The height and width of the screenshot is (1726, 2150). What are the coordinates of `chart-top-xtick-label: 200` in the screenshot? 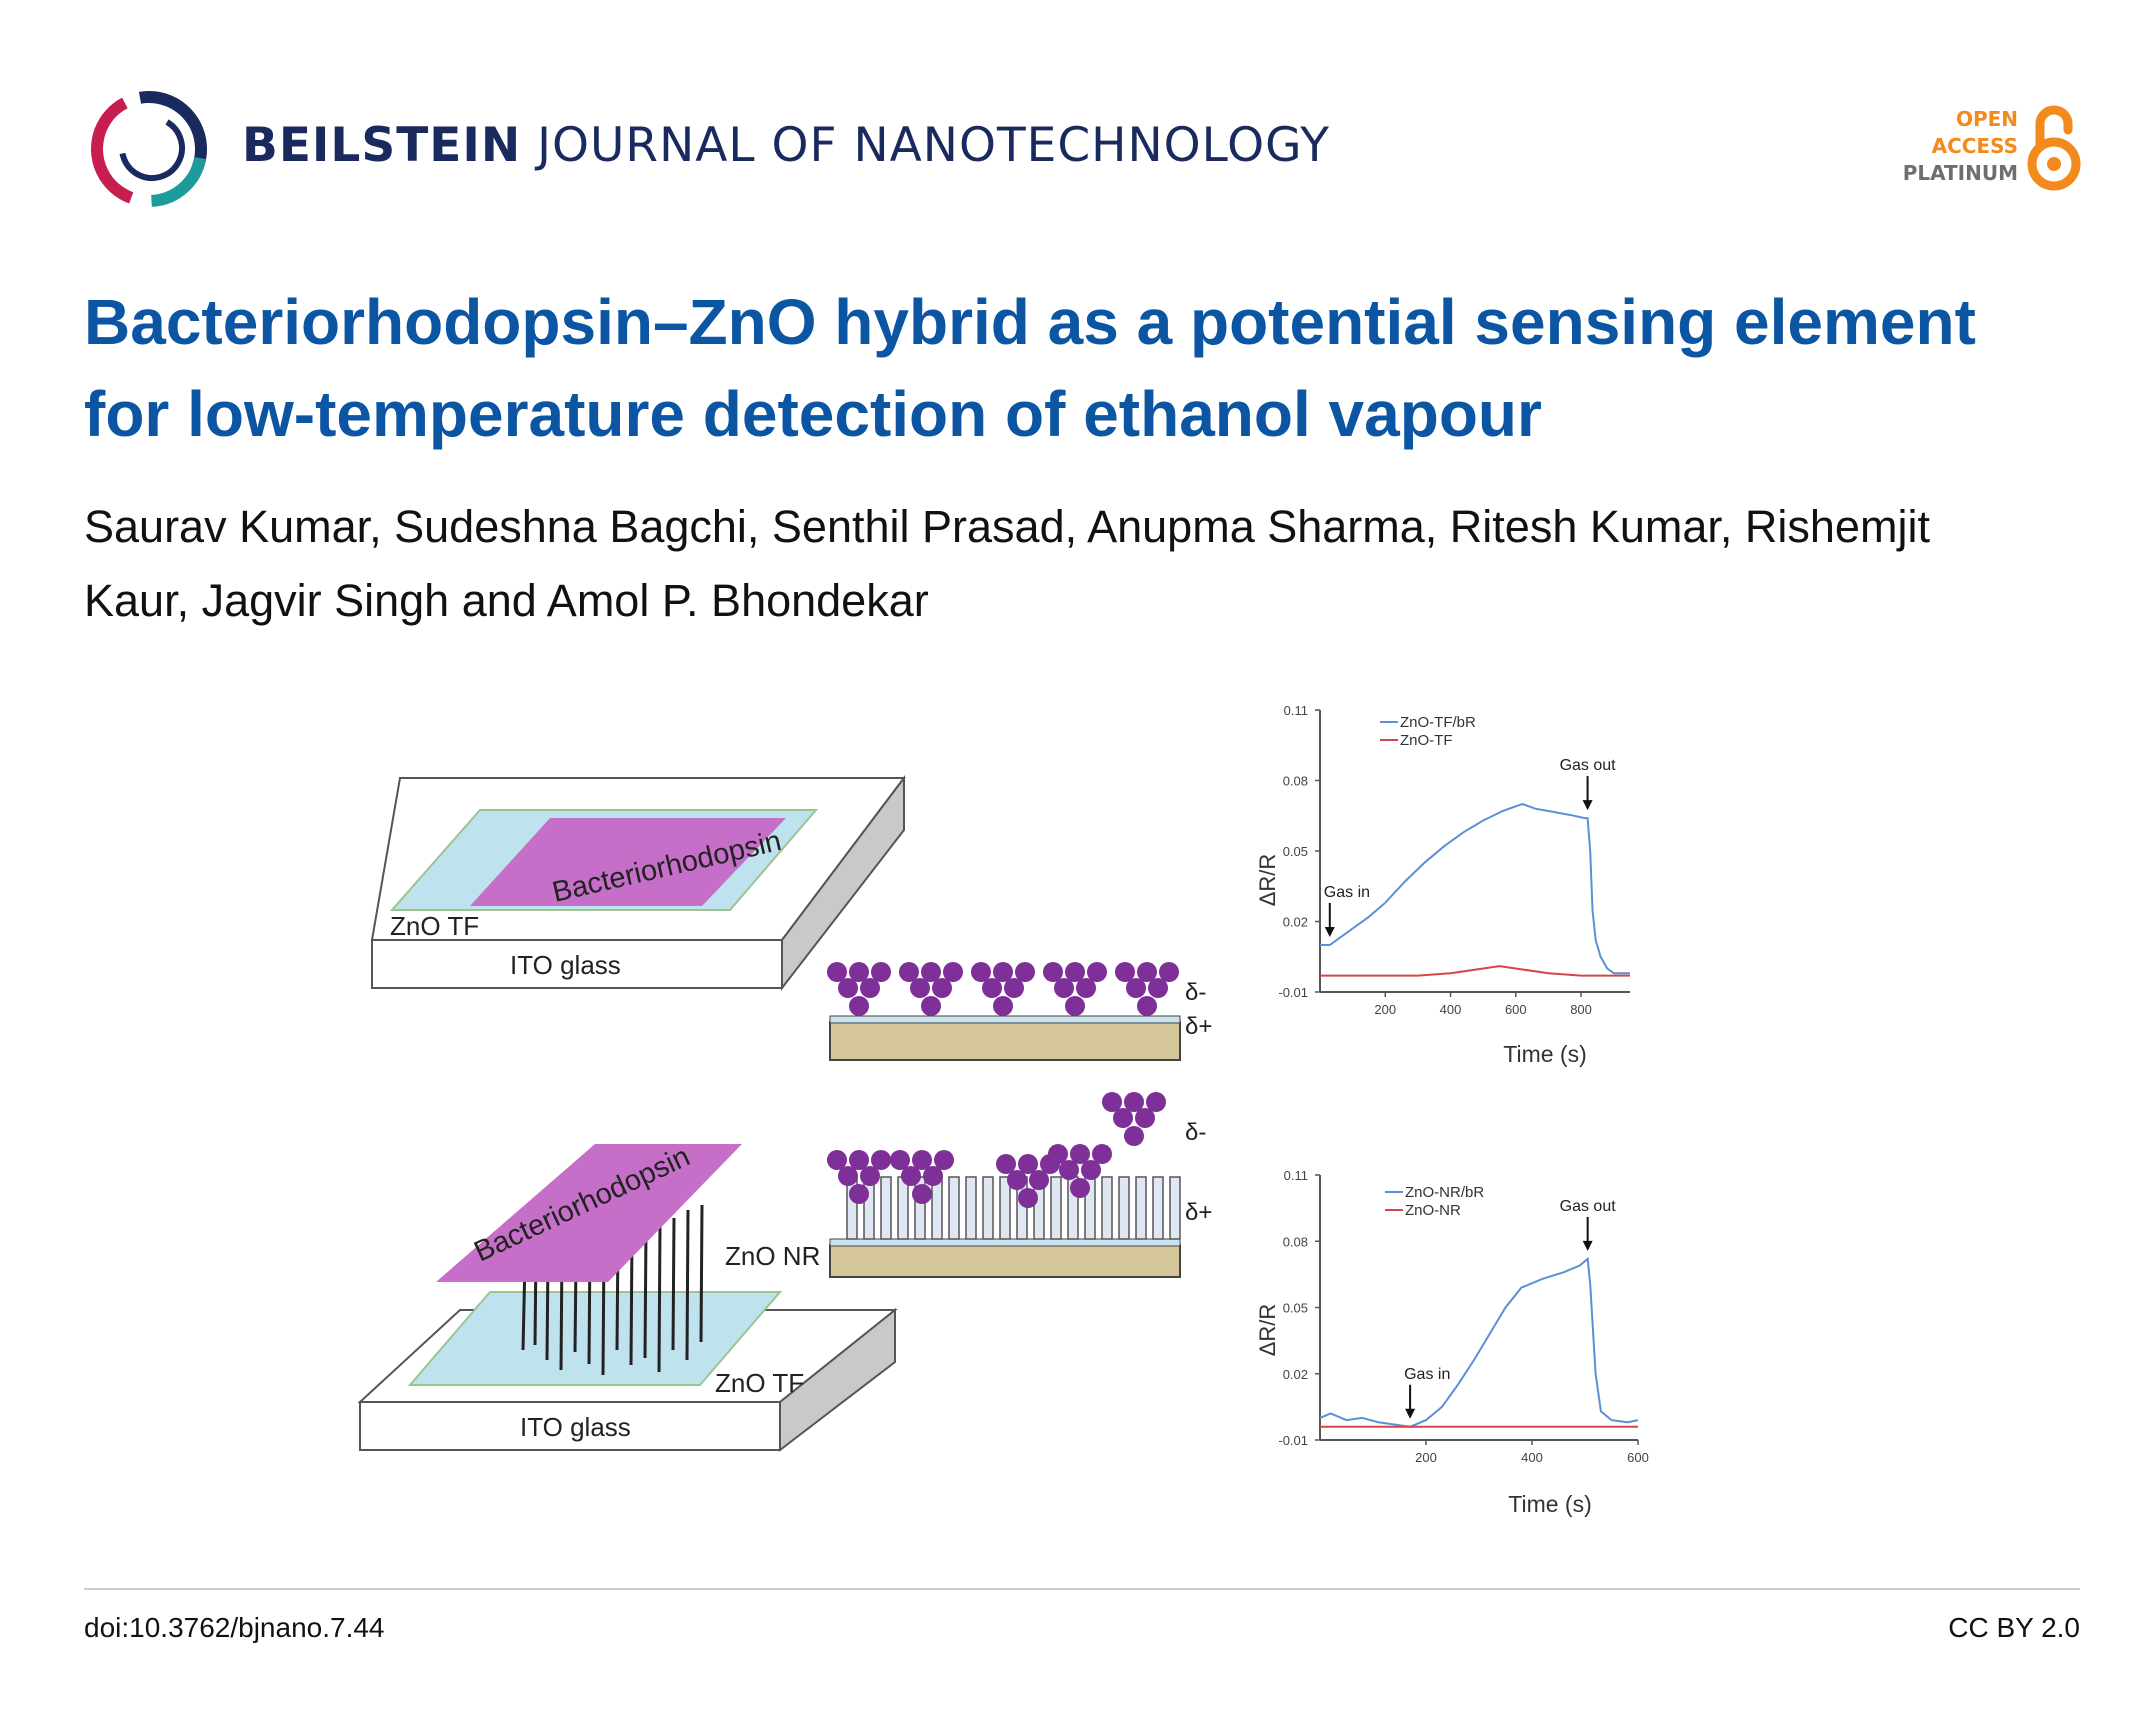 It's located at (1385, 1009).